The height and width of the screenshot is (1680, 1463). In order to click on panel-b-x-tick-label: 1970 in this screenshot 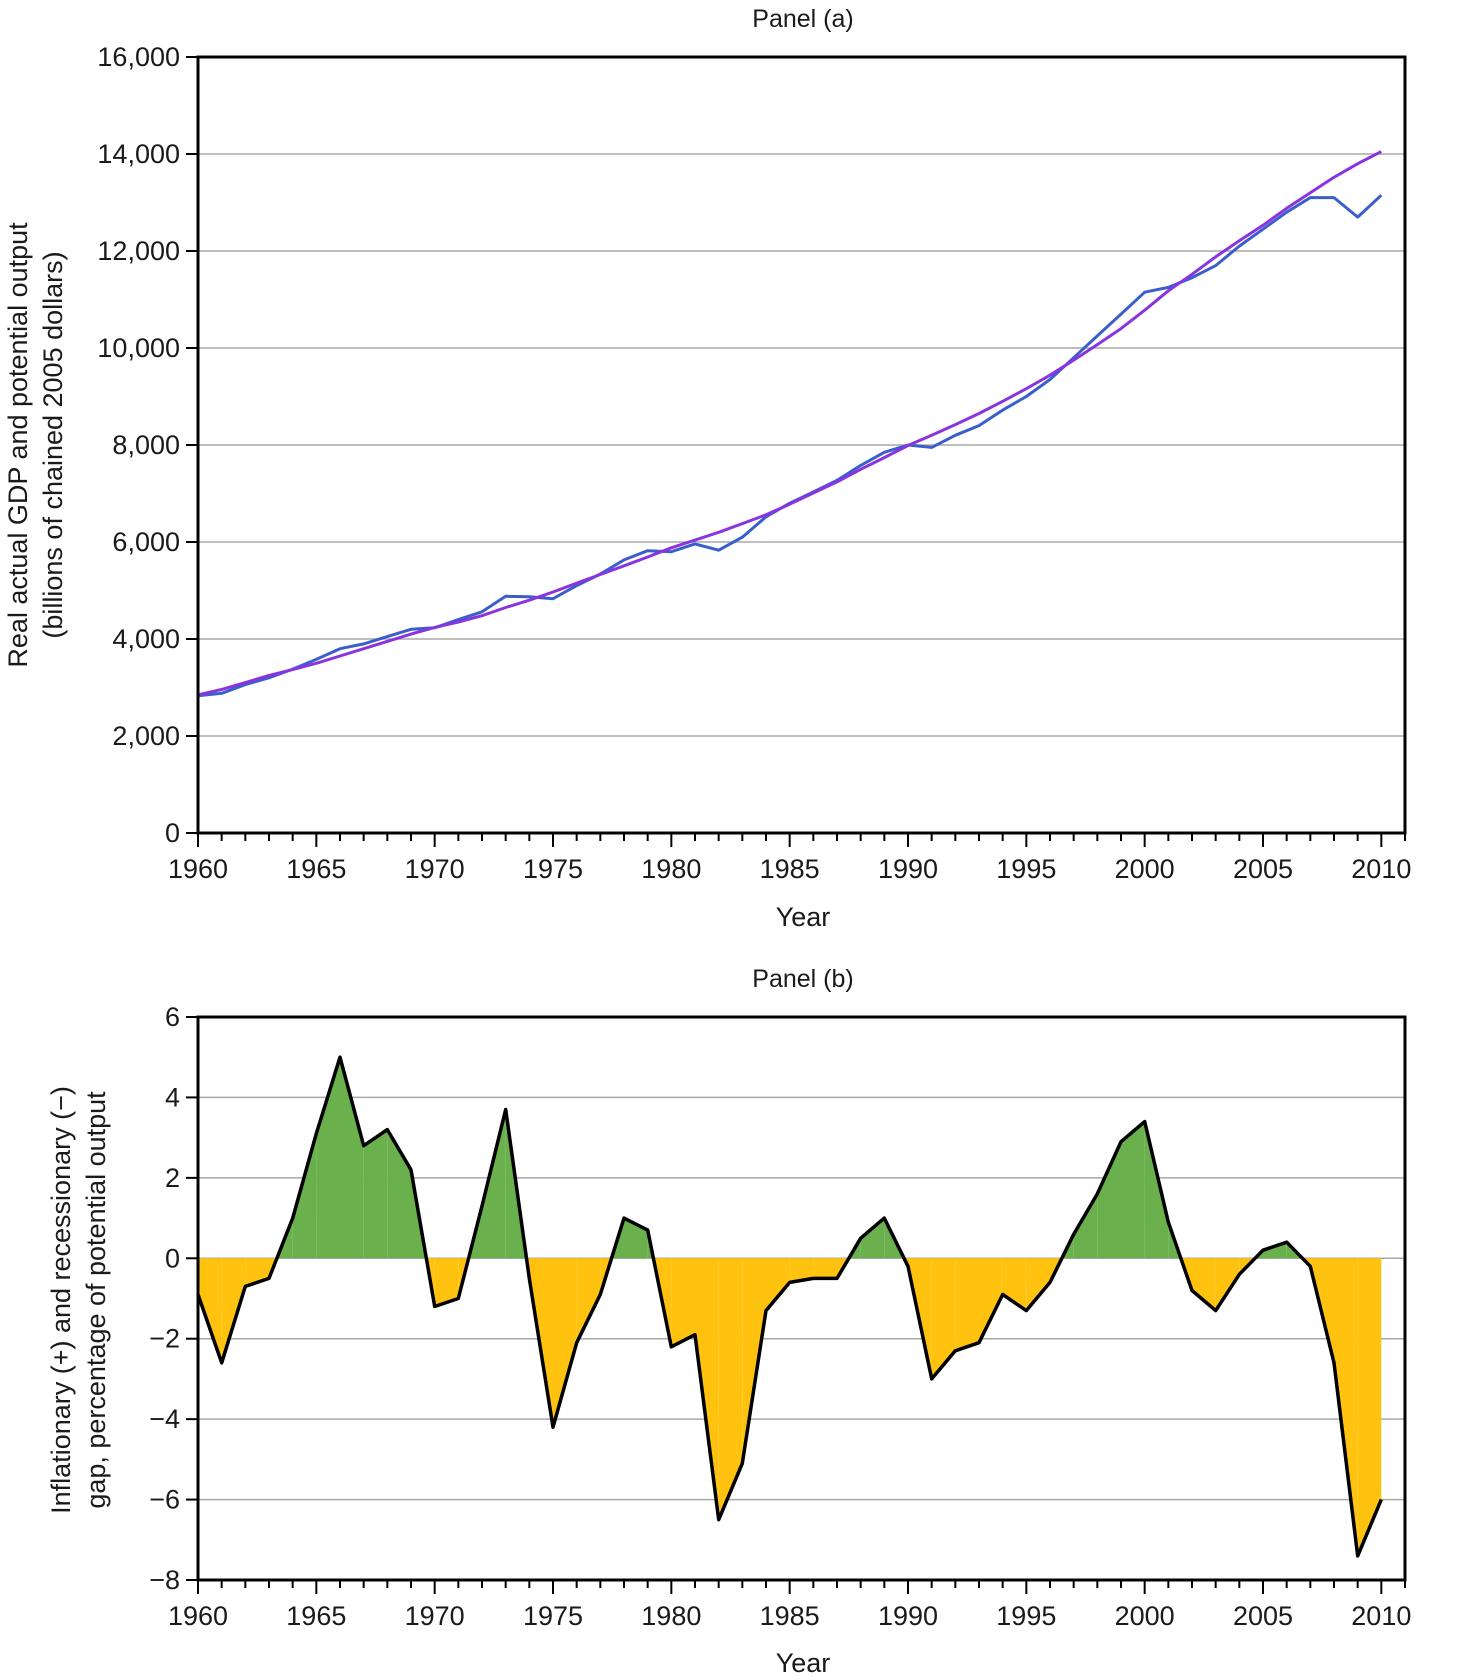, I will do `click(435, 1616)`.